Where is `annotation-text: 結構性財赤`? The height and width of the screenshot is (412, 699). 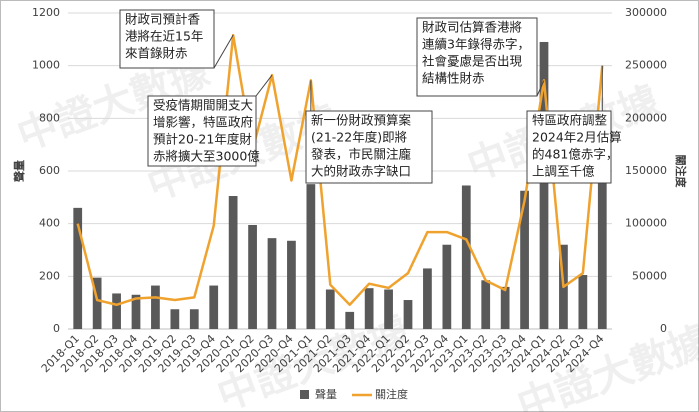
annotation-text: 結構性財赤 is located at coordinates (453, 78).